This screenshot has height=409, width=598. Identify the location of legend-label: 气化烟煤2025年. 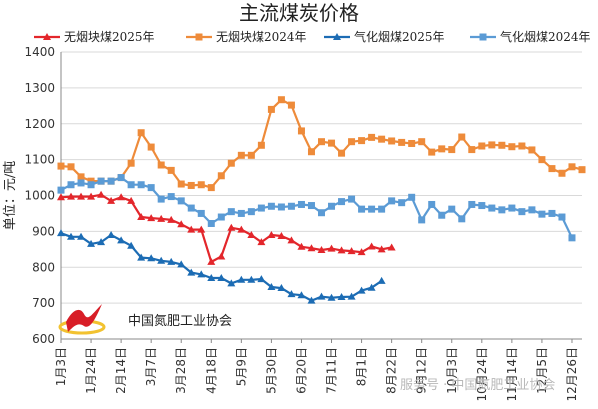
(399, 36).